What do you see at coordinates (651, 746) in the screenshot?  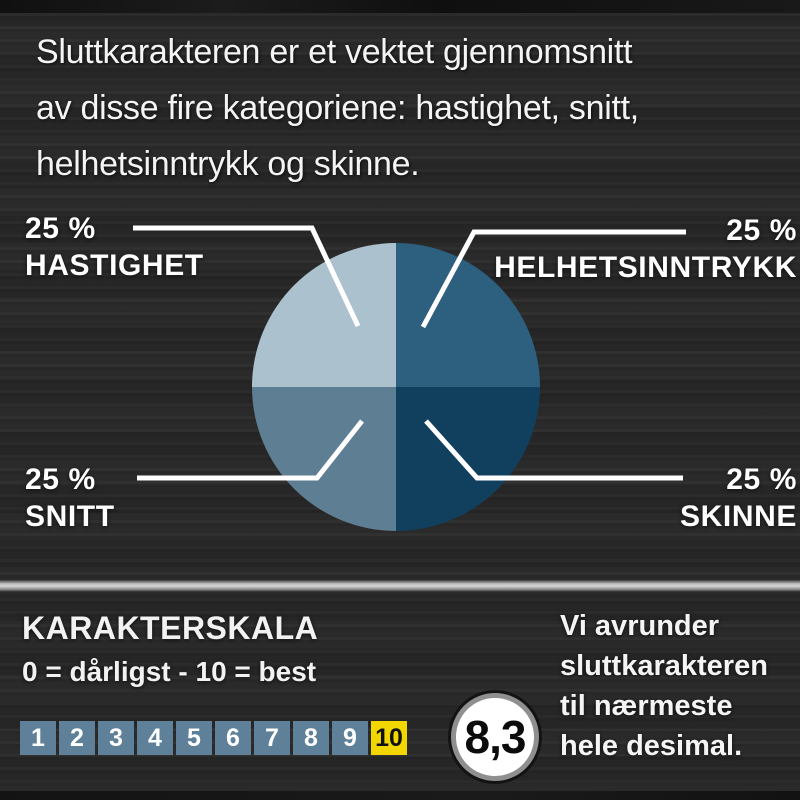 I see `note-line-4: hele desimal.` at bounding box center [651, 746].